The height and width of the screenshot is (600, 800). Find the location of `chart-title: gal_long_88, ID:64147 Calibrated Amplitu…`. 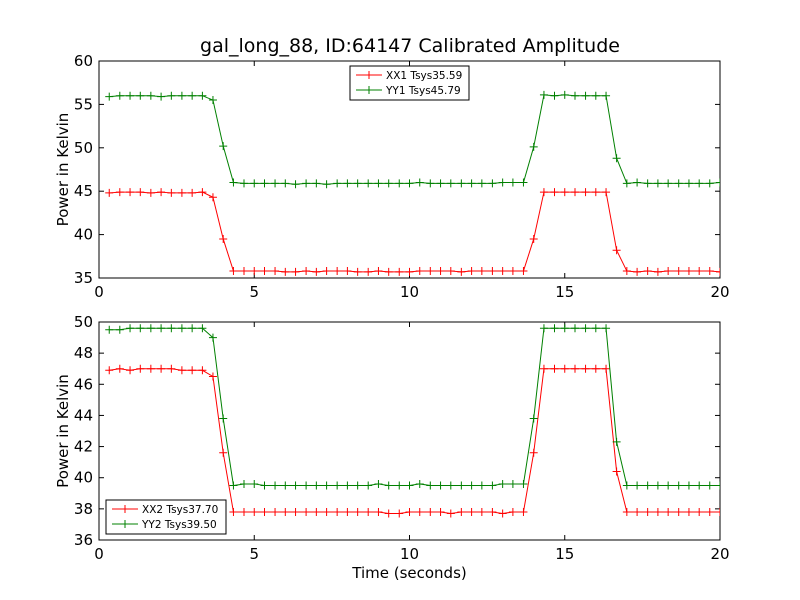

chart-title: gal_long_88, ID:64147 Calibrated Amplitu… is located at coordinates (410, 46).